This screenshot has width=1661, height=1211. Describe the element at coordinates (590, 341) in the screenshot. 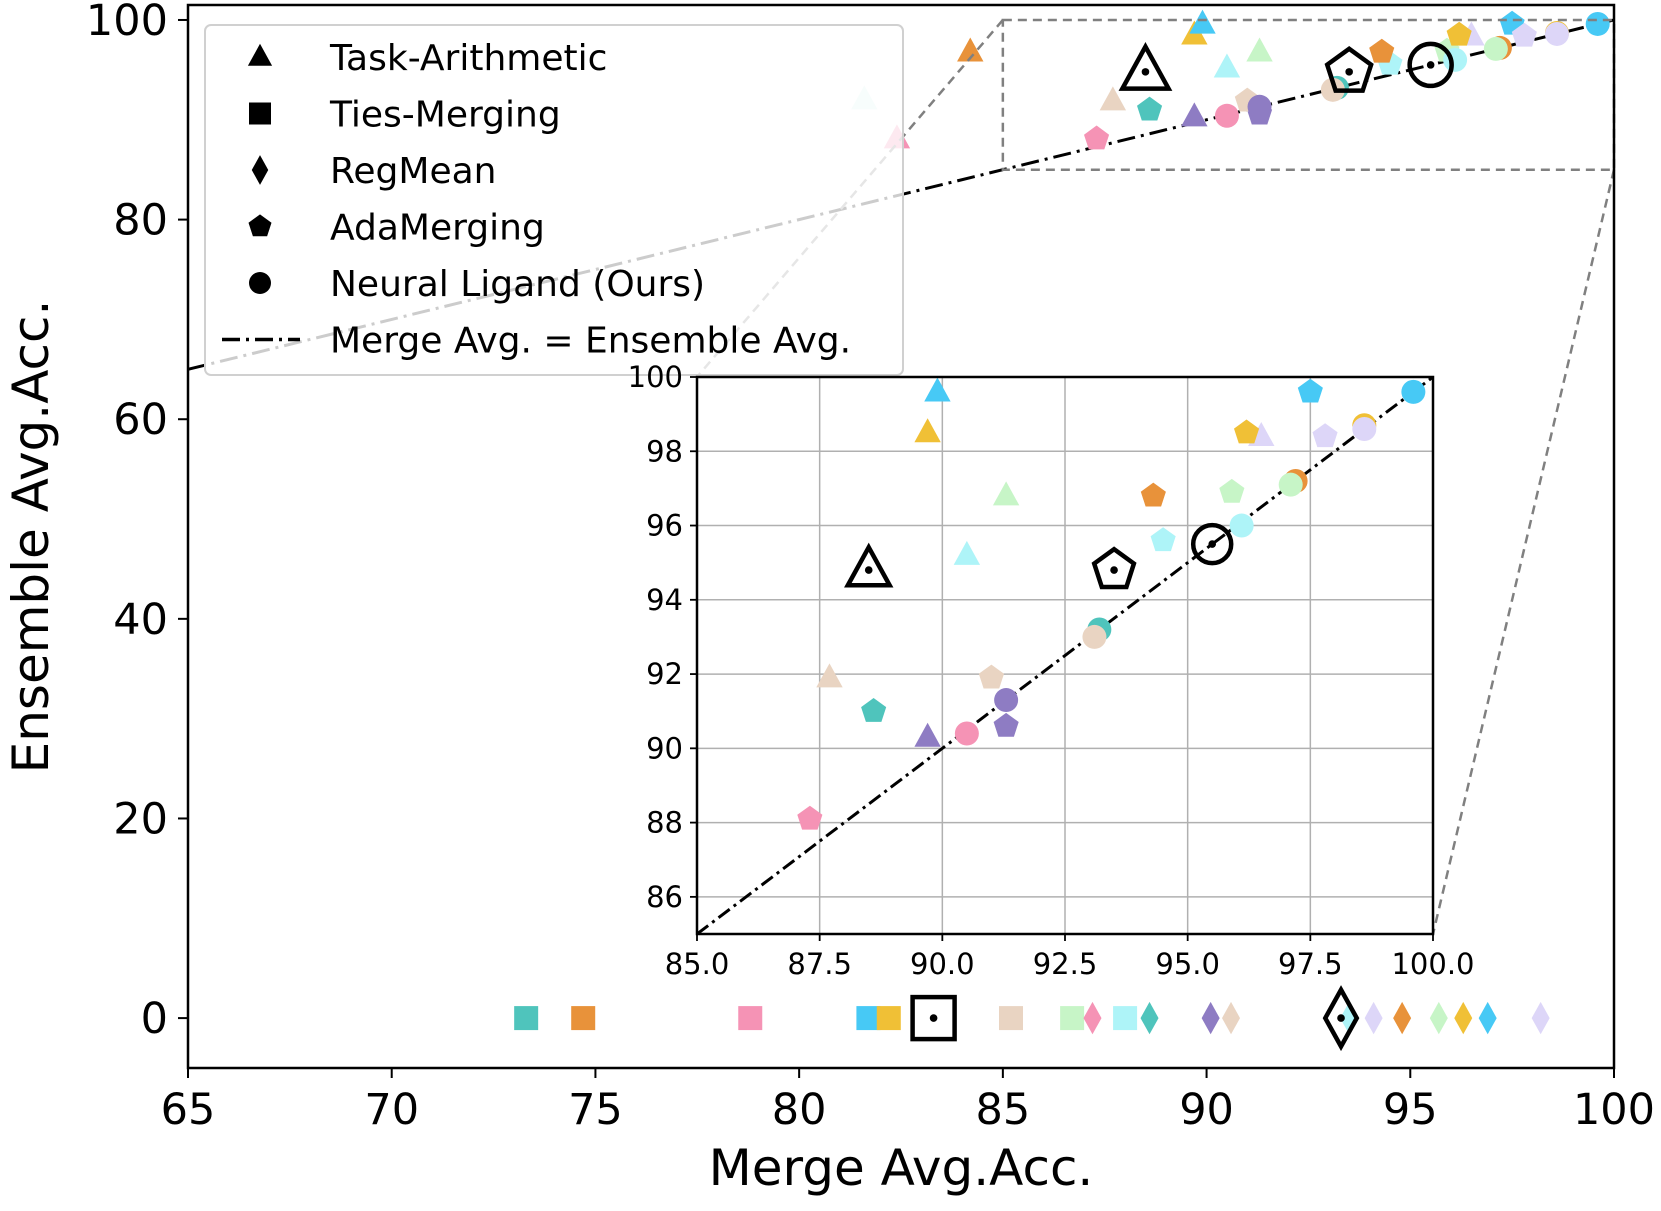

I see `legend-label: Merge Avg. = Ensemble Avg.` at that location.